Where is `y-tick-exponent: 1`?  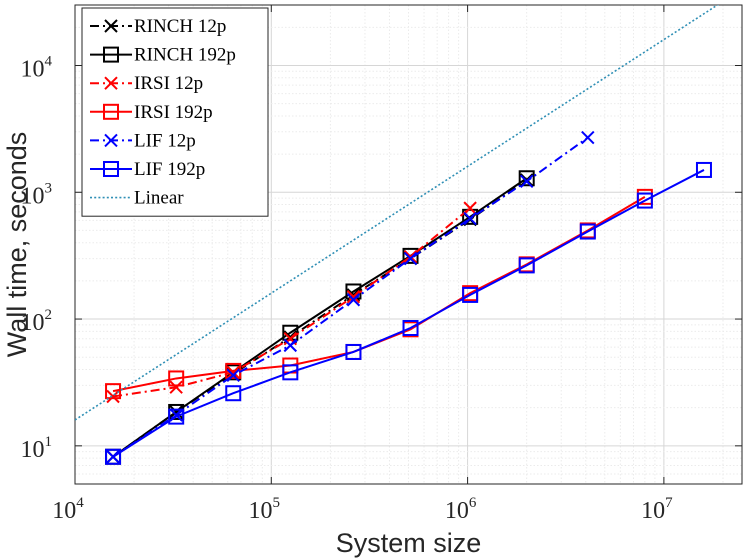
y-tick-exponent: 1 is located at coordinates (49, 442).